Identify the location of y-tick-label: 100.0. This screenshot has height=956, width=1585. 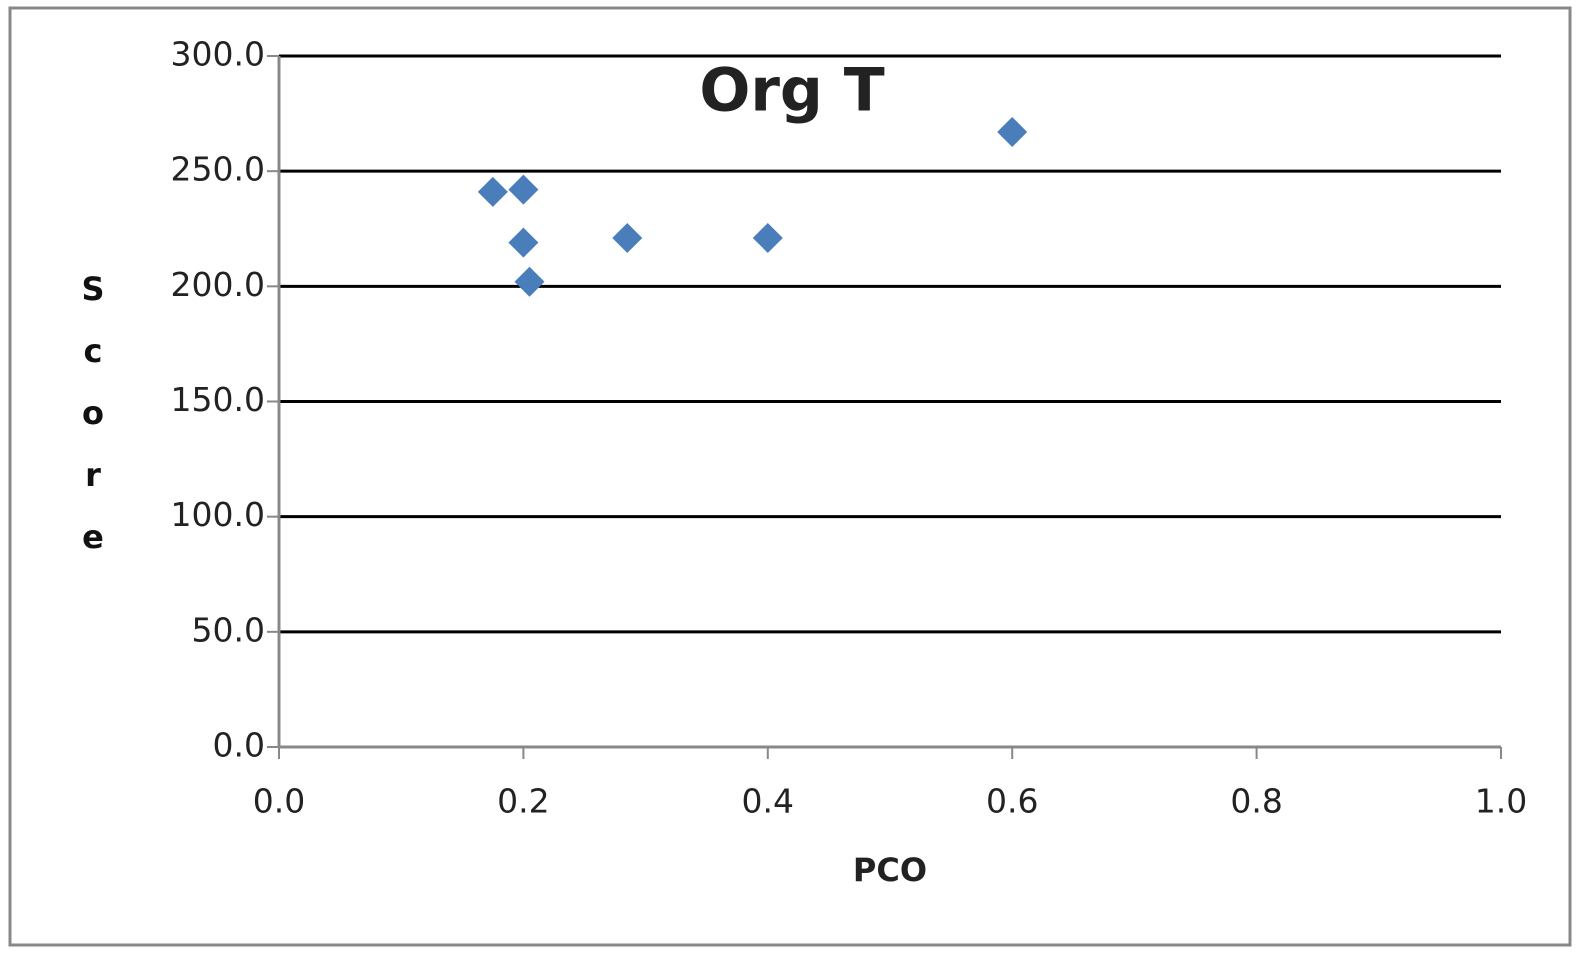
(218, 514).